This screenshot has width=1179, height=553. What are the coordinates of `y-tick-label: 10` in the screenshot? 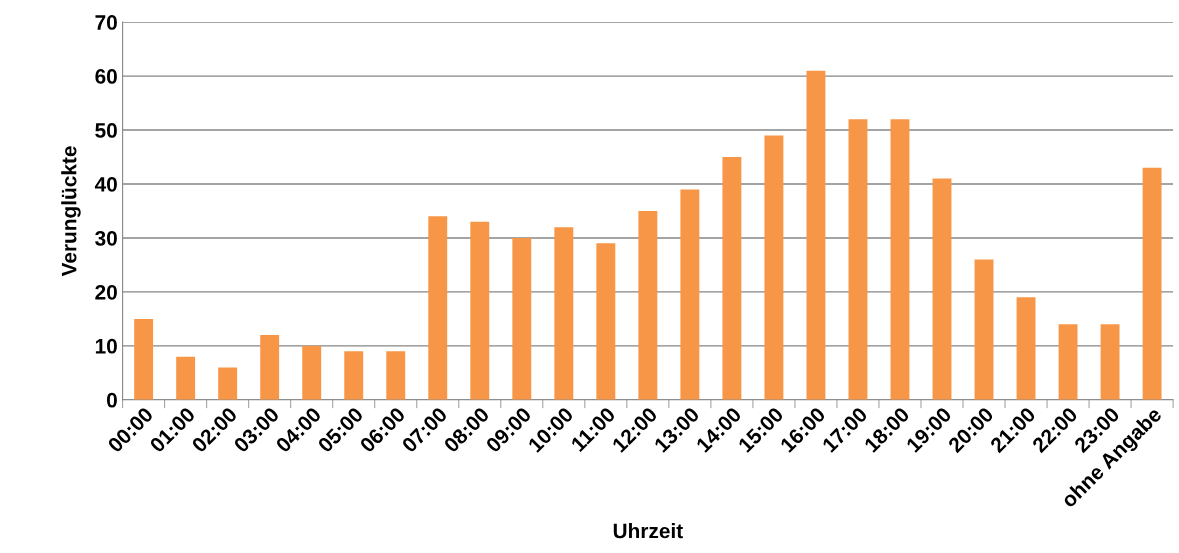 It's located at (106, 346).